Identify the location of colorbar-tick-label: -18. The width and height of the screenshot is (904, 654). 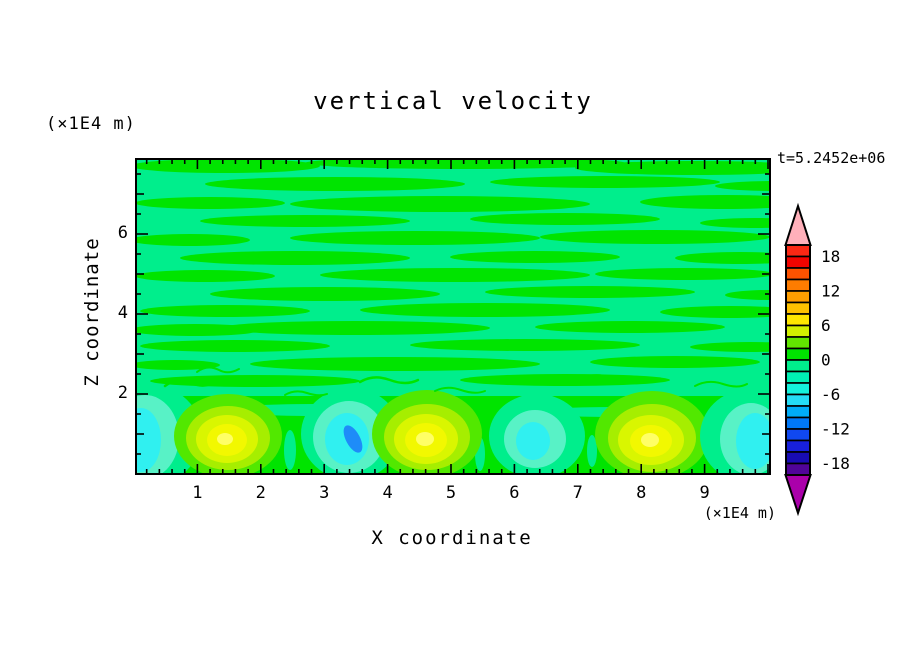
(835, 463).